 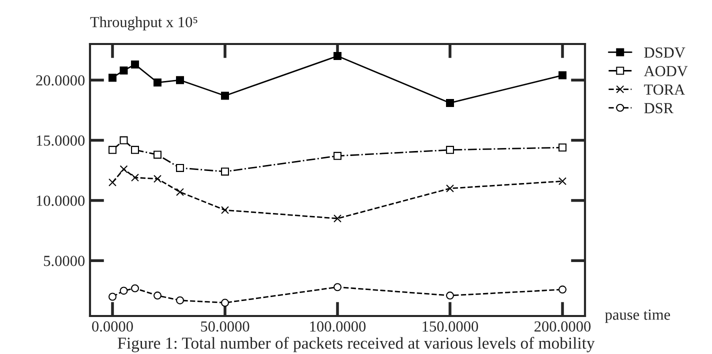 I want to click on y-tick-label: 10.0000, so click(x=60, y=201).